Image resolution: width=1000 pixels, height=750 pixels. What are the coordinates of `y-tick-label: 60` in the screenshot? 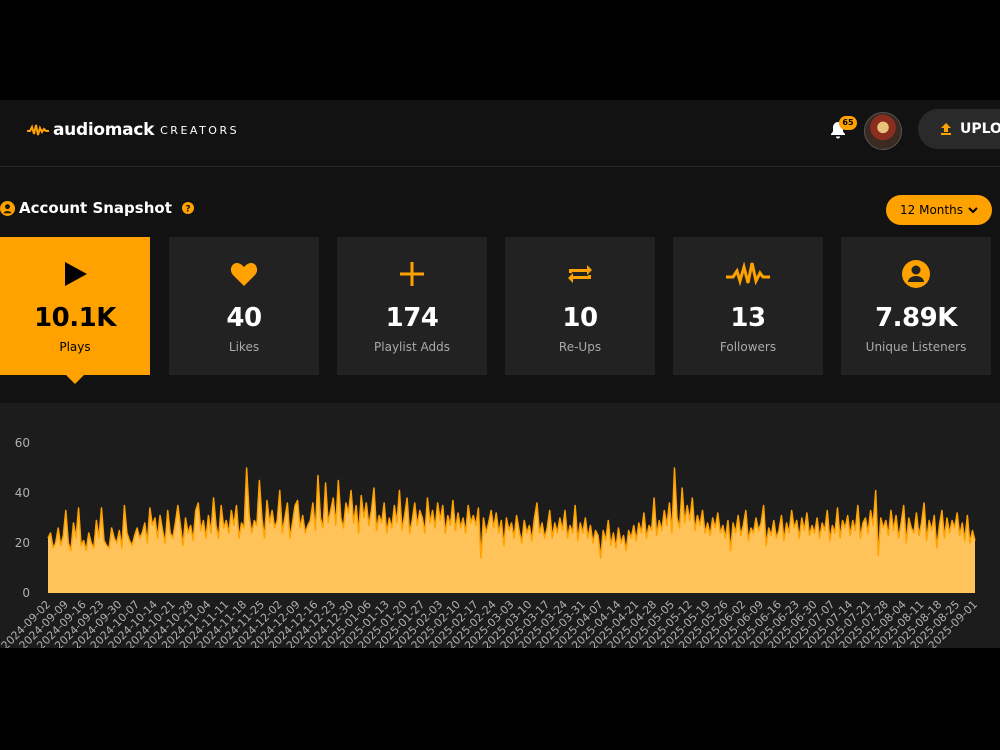 It's located at (22, 443).